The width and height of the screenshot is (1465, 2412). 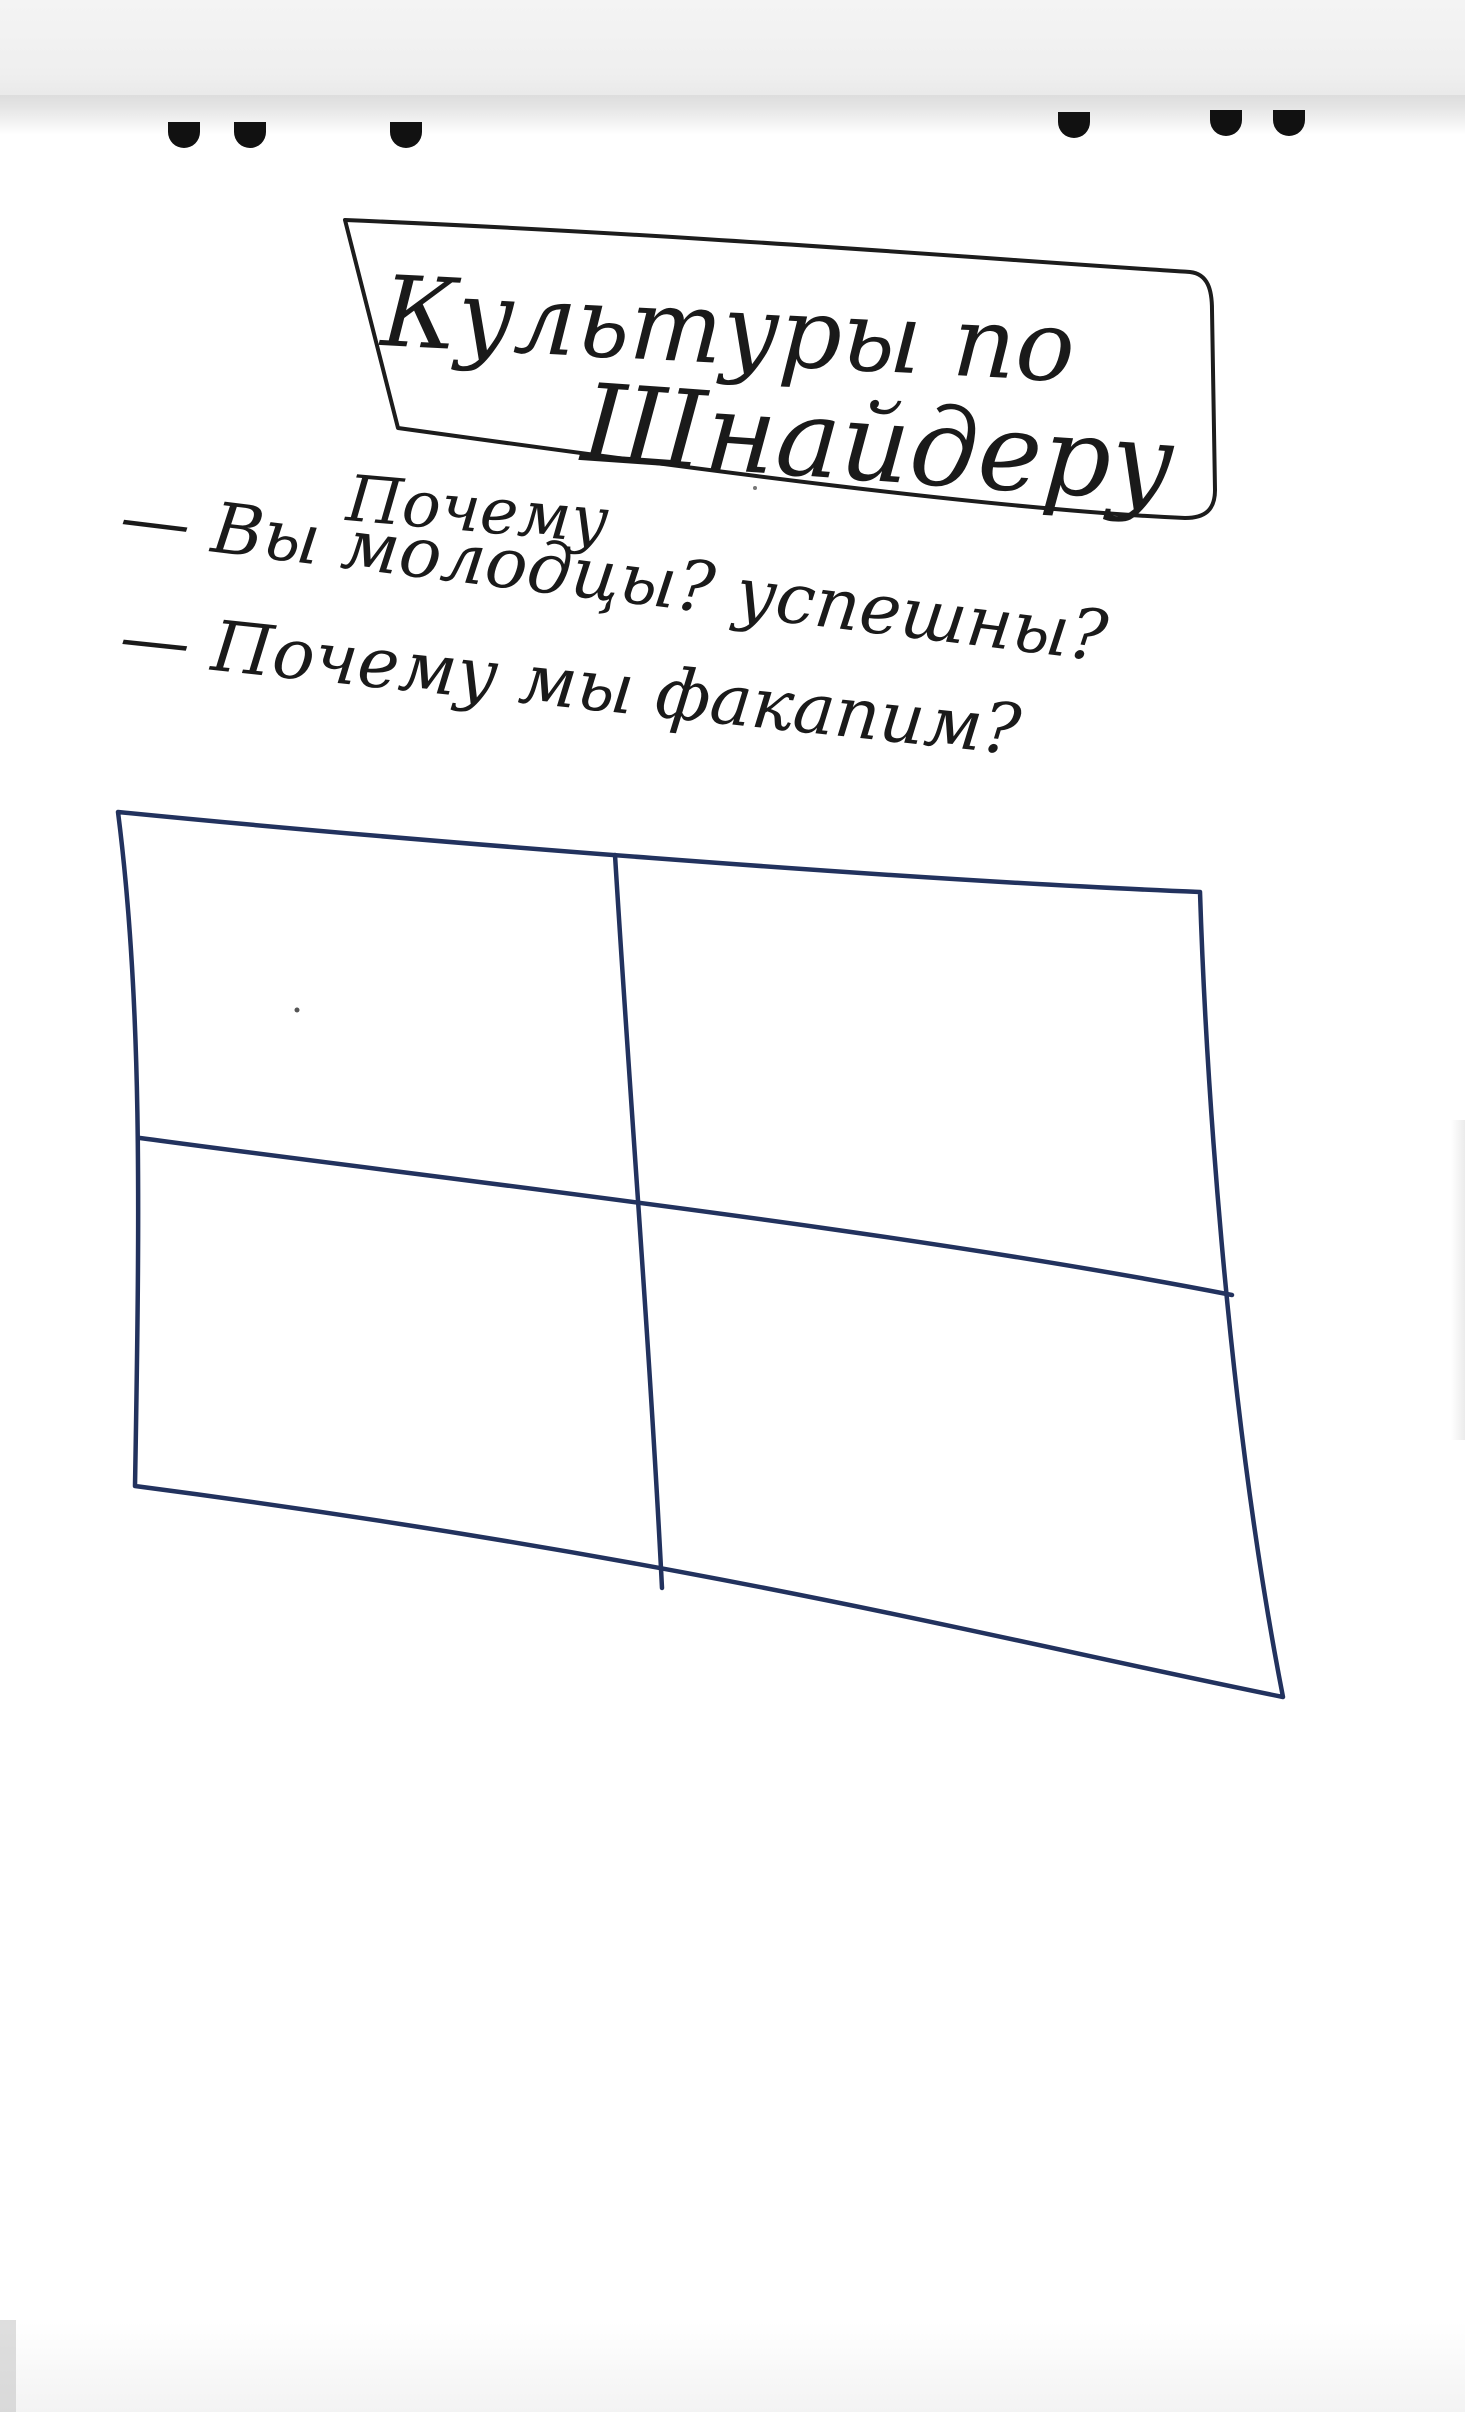 I want to click on grid-horizontal-divider, so click(x=686, y=1216).